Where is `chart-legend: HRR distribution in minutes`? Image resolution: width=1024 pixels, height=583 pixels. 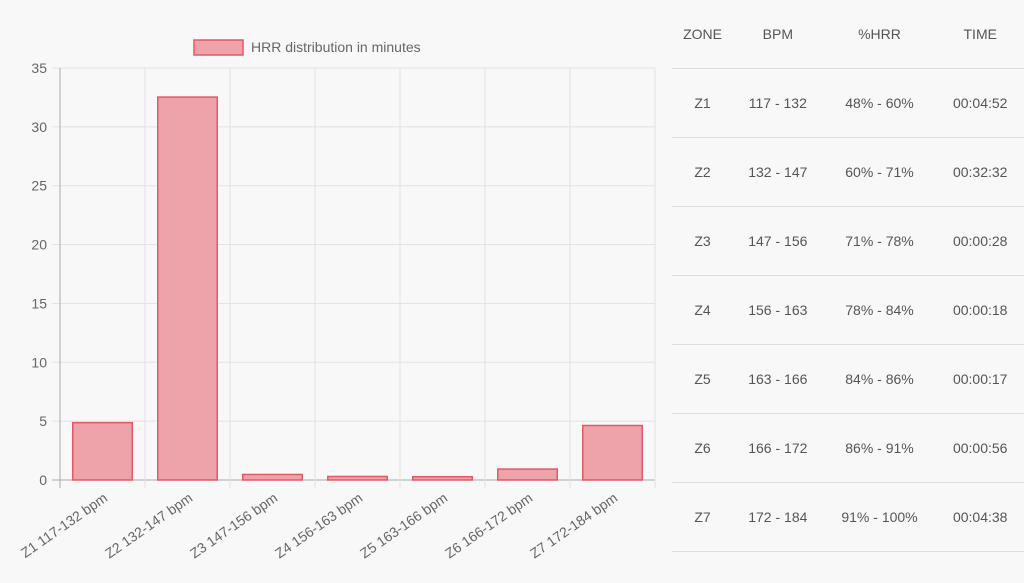 chart-legend: HRR distribution in minutes is located at coordinates (307, 47).